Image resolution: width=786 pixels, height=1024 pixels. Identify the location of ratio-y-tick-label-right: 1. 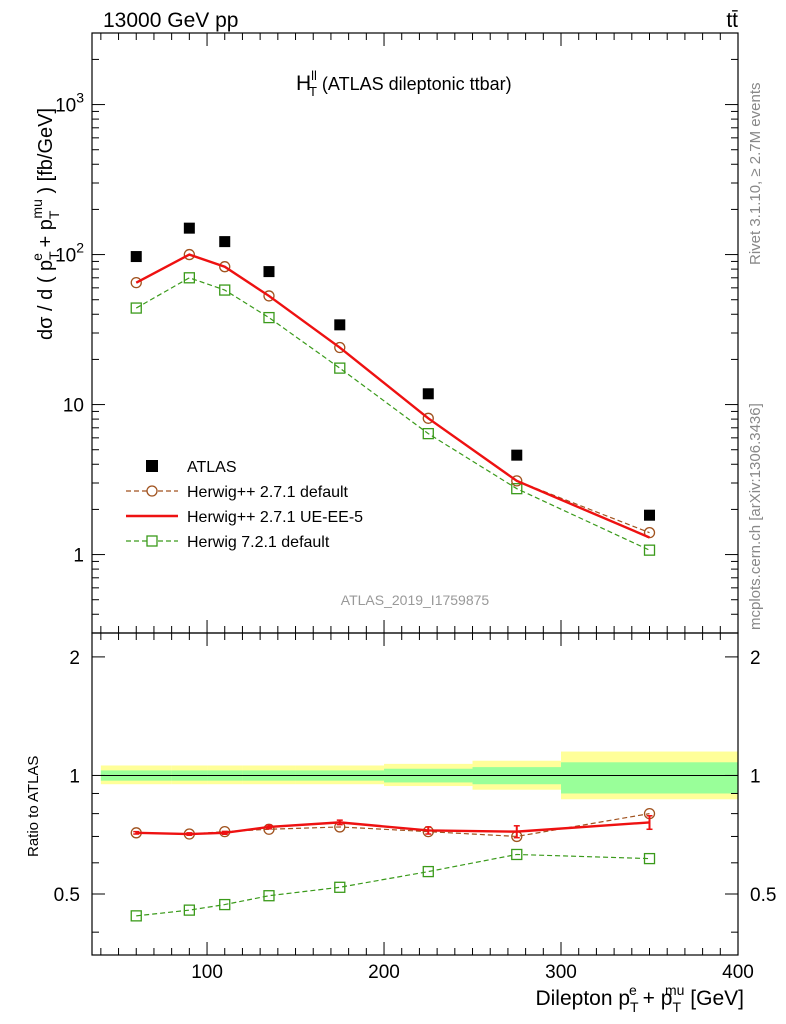
(755, 776).